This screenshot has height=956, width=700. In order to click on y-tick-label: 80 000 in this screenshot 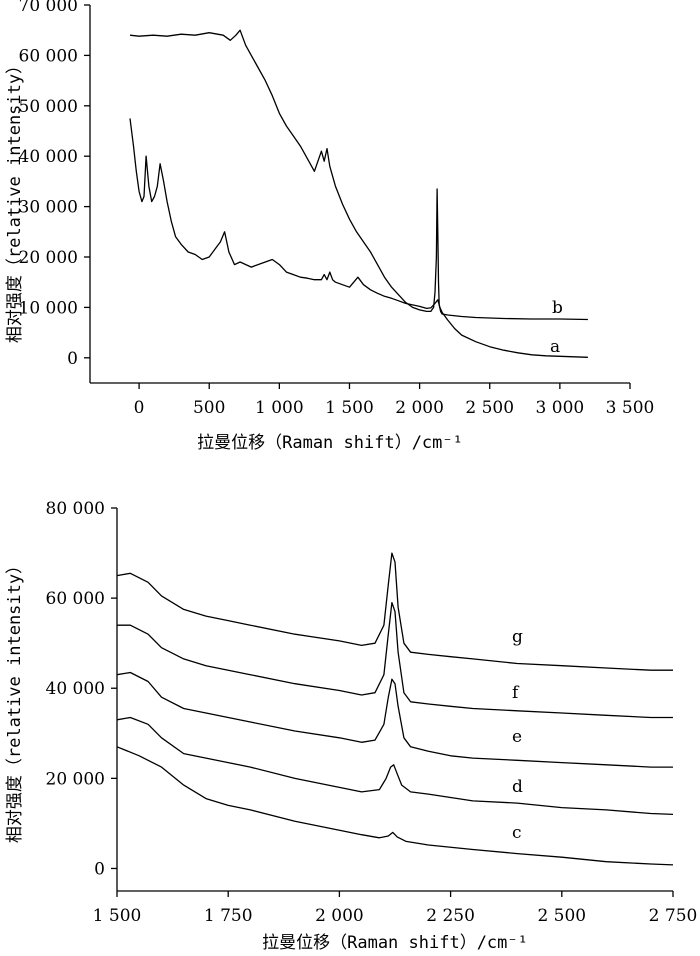, I will do `click(75, 509)`.